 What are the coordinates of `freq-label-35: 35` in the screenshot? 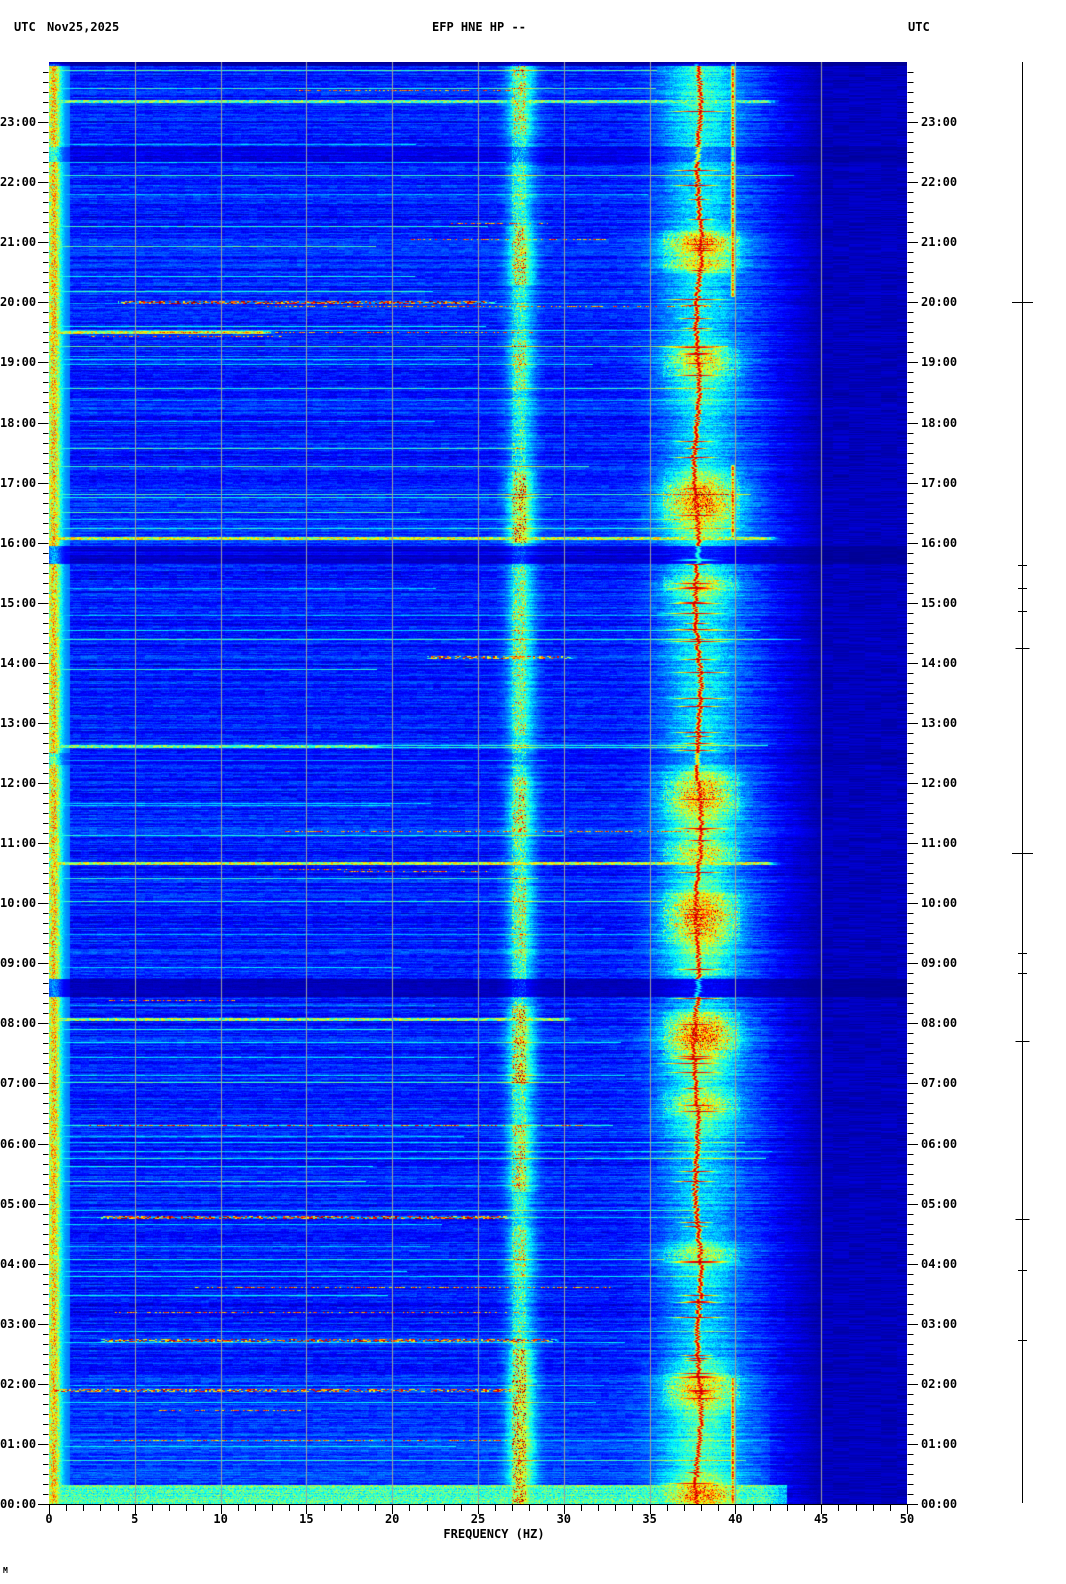 It's located at (649, 1519).